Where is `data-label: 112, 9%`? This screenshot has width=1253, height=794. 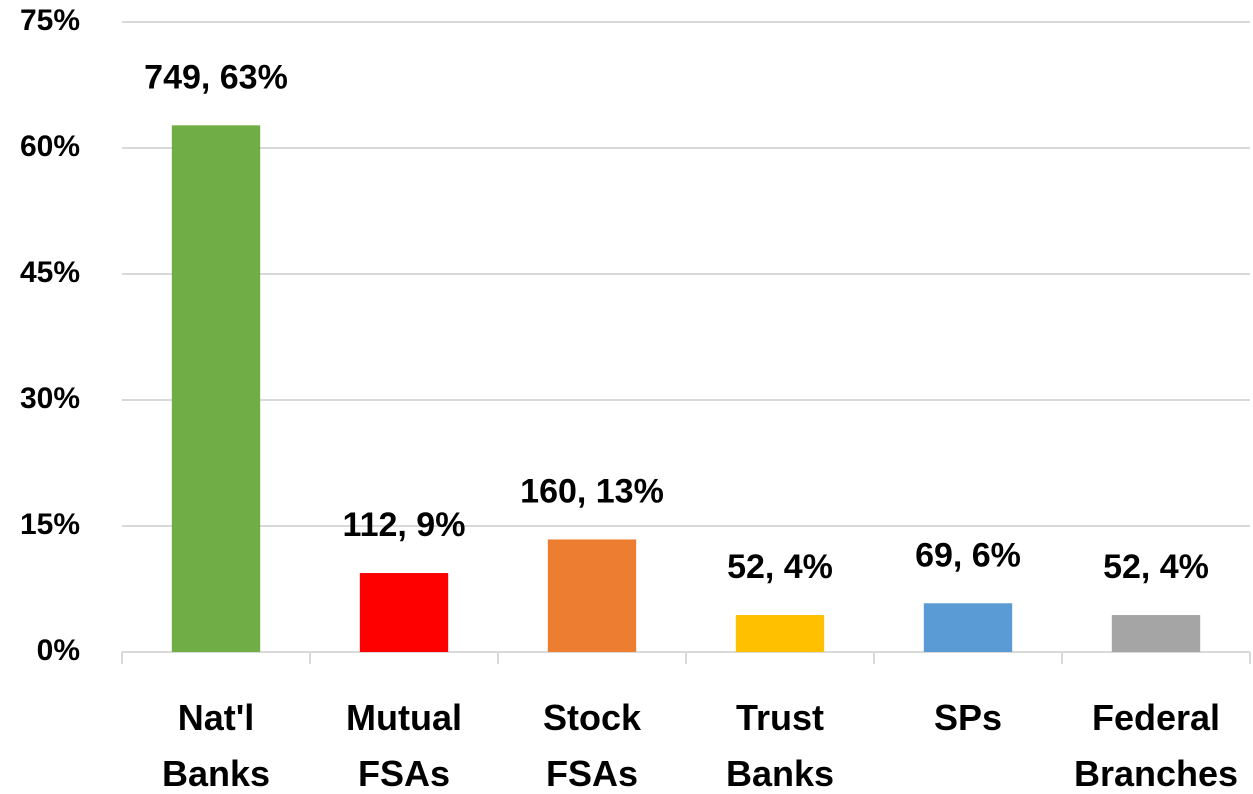 data-label: 112, 9% is located at coordinates (404, 525).